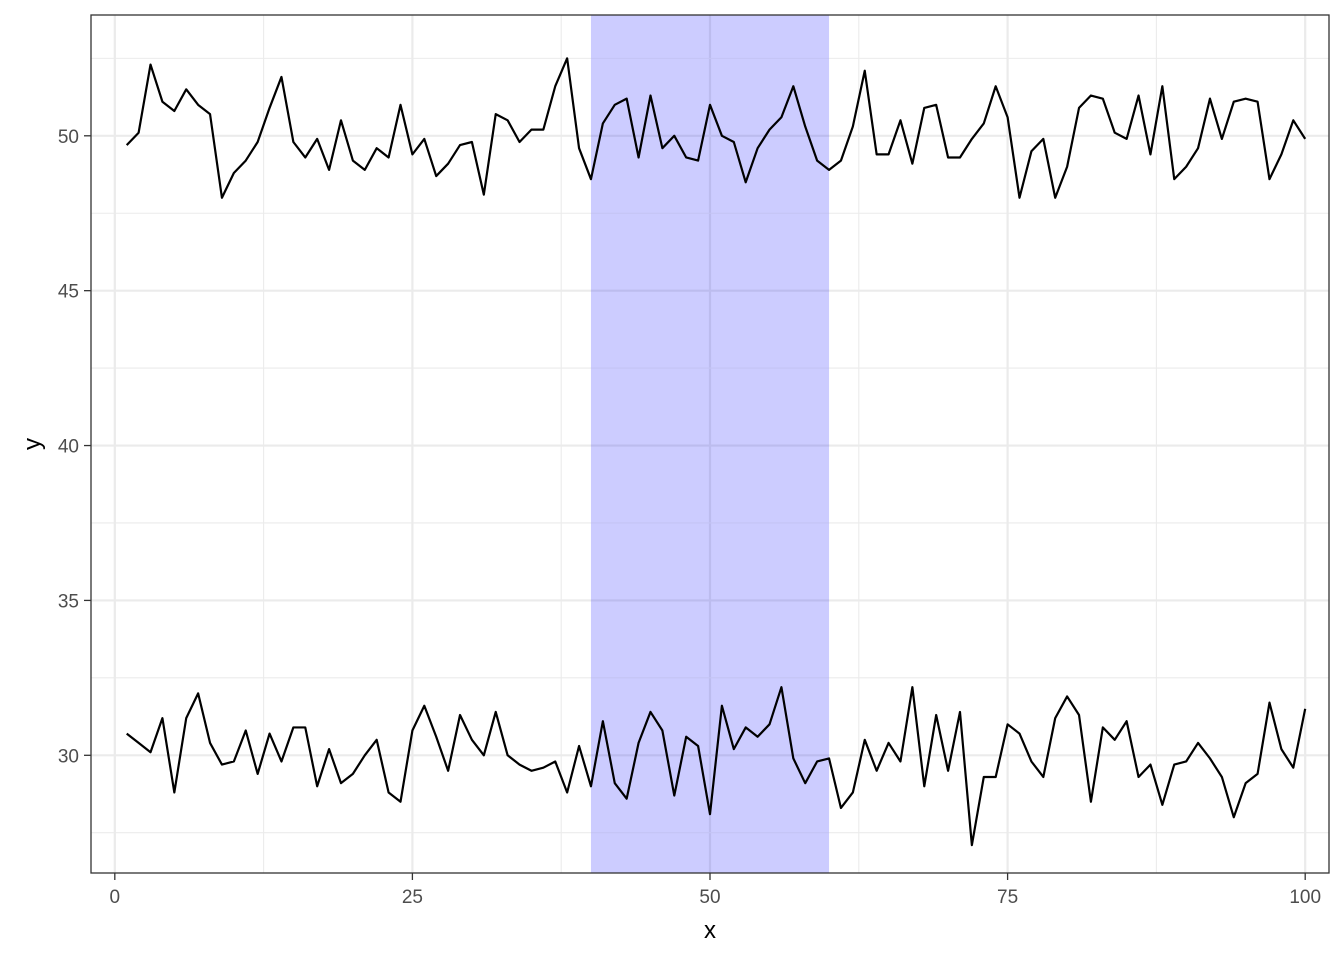  I want to click on x-tick-label: 100, so click(1305, 897).